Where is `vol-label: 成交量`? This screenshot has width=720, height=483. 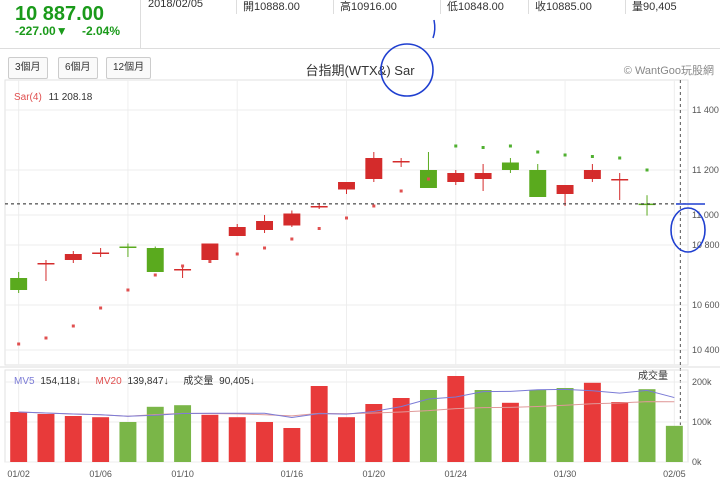
vol-label: 成交量 is located at coordinates (198, 380).